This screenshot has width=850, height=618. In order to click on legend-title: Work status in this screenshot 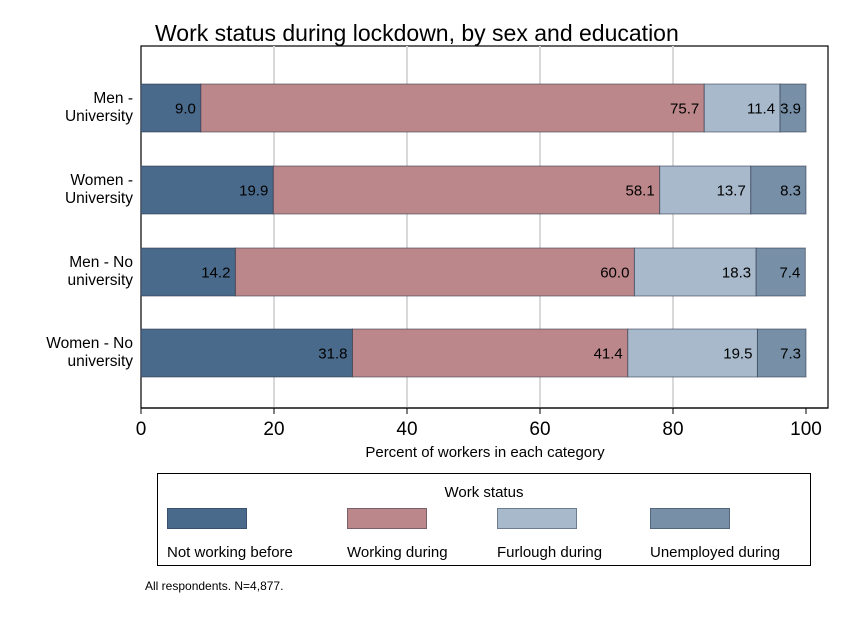, I will do `click(484, 492)`.